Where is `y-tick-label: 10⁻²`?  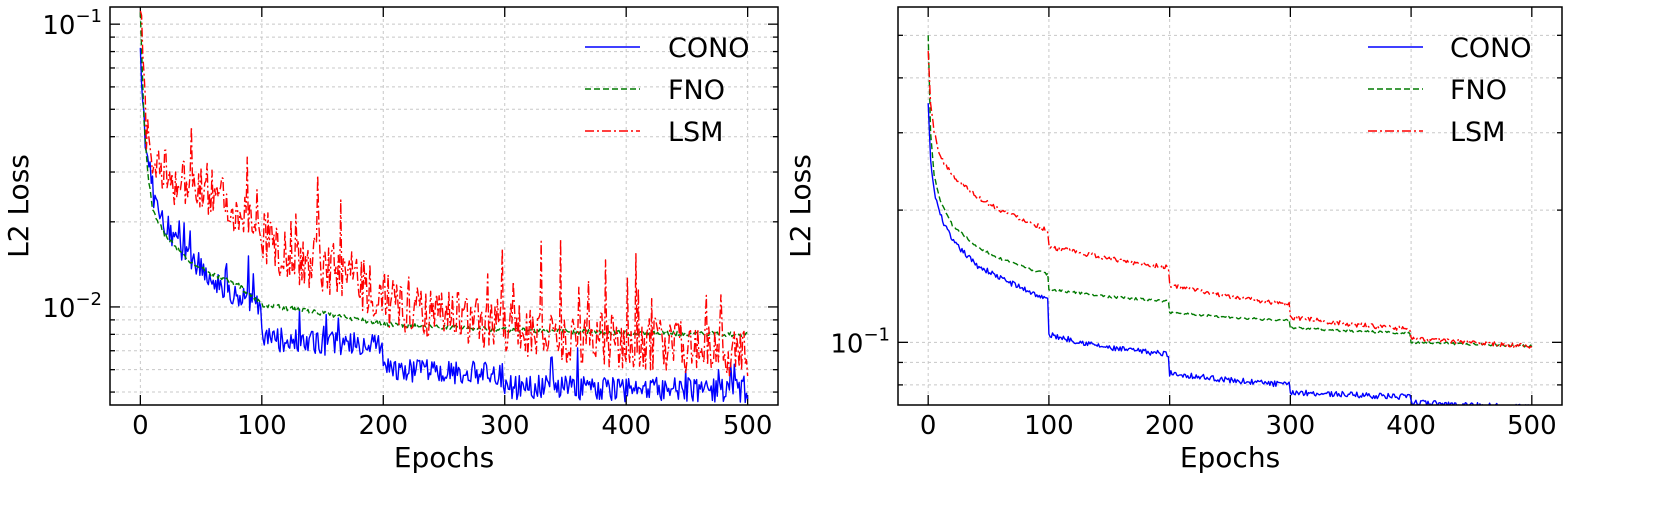 y-tick-label: 10⁻² is located at coordinates (72, 306).